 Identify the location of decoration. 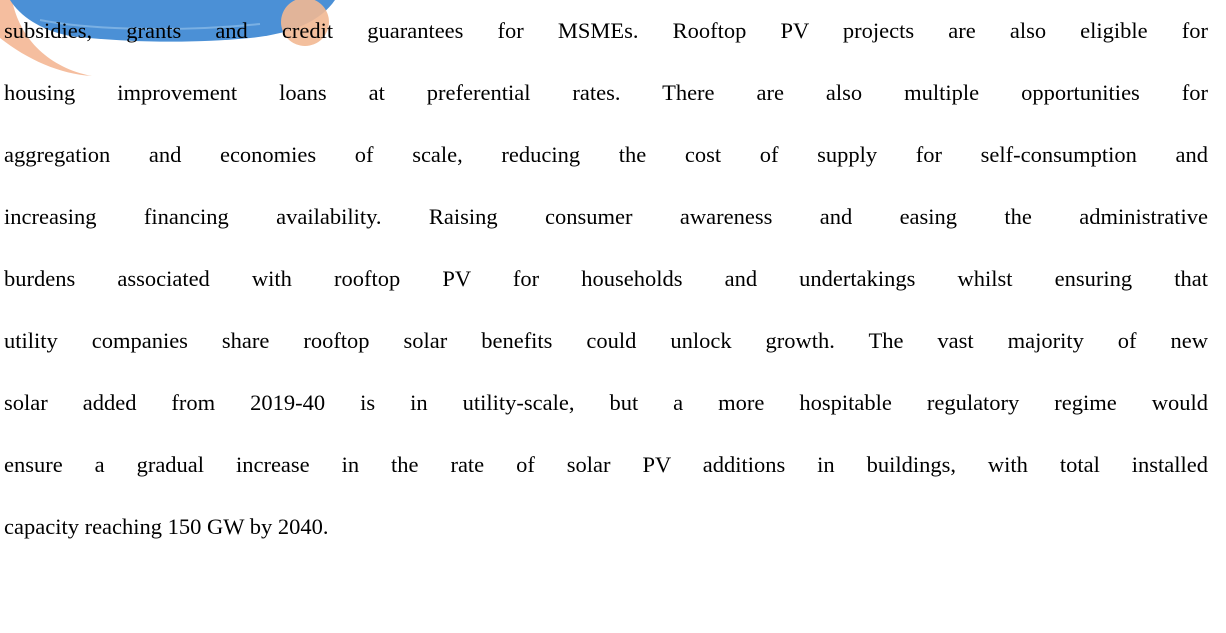
(167, 38).